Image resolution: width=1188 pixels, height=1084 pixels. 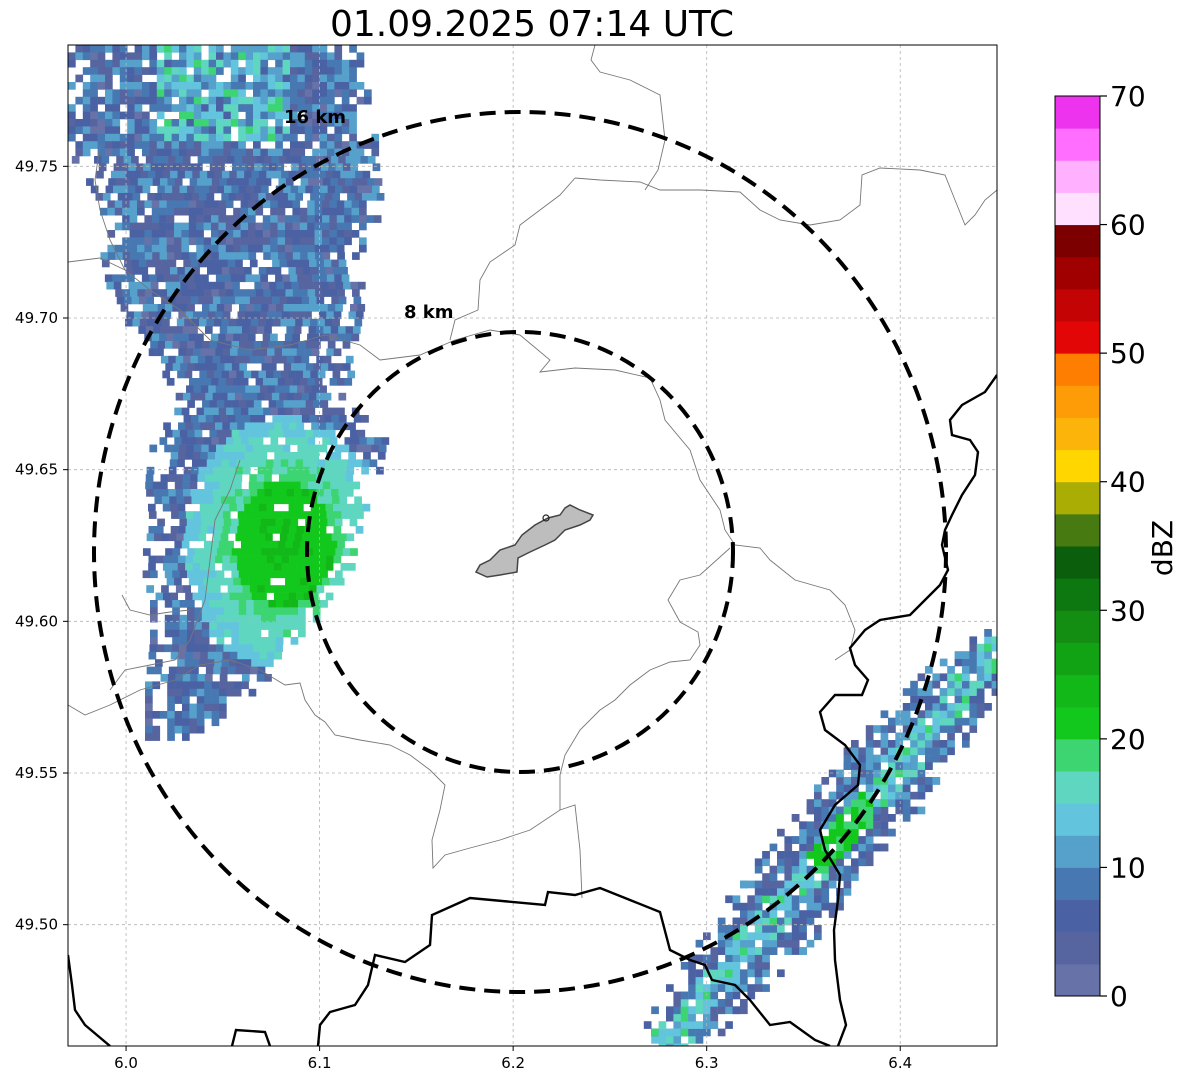 I want to click on x-tick-label: 6.4, so click(x=900, y=1063).